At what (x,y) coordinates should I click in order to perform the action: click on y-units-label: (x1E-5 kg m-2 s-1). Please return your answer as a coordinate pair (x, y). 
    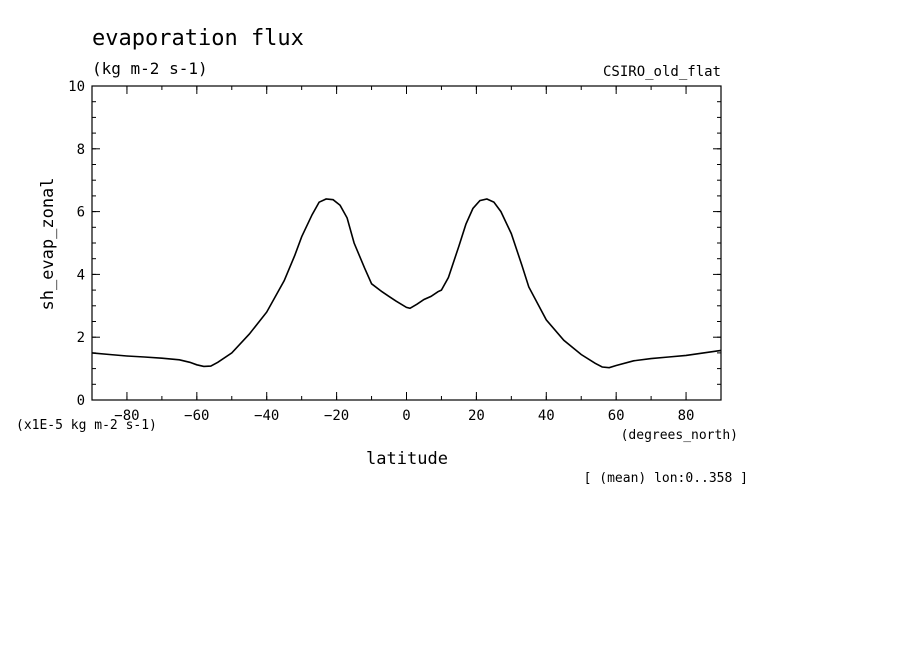
    Looking at the image, I should click on (86, 425).